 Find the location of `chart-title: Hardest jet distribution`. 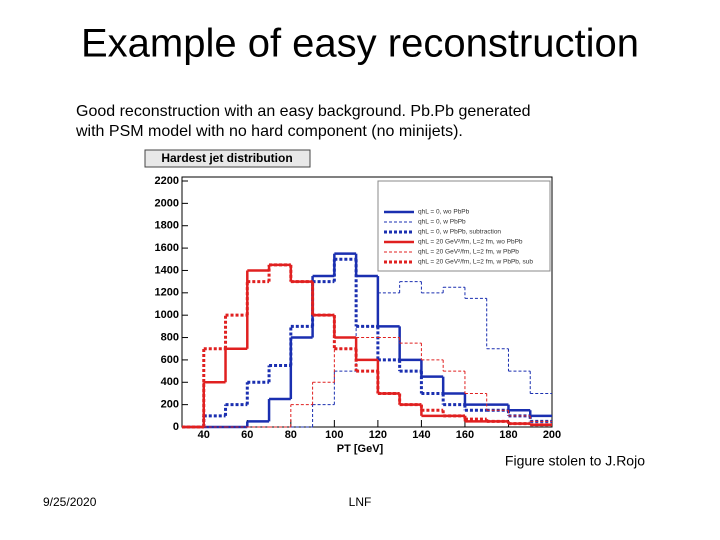

chart-title: Hardest jet distribution is located at coordinates (226, 158).